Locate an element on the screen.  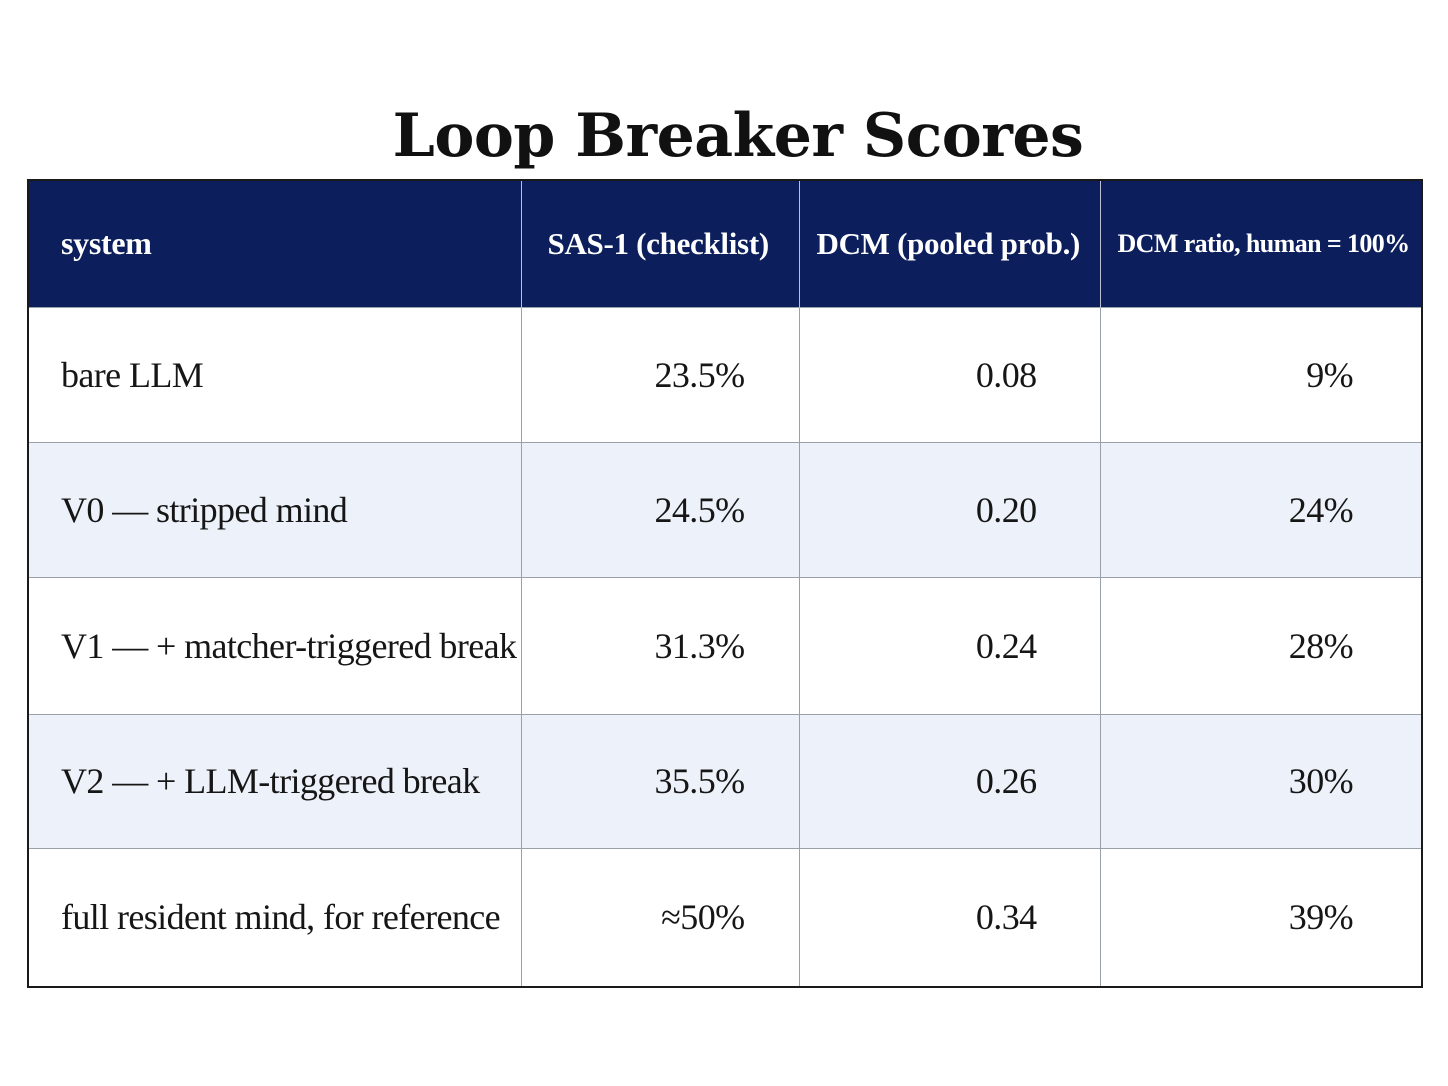
cell-dcm: 0.24 is located at coordinates (950, 645).